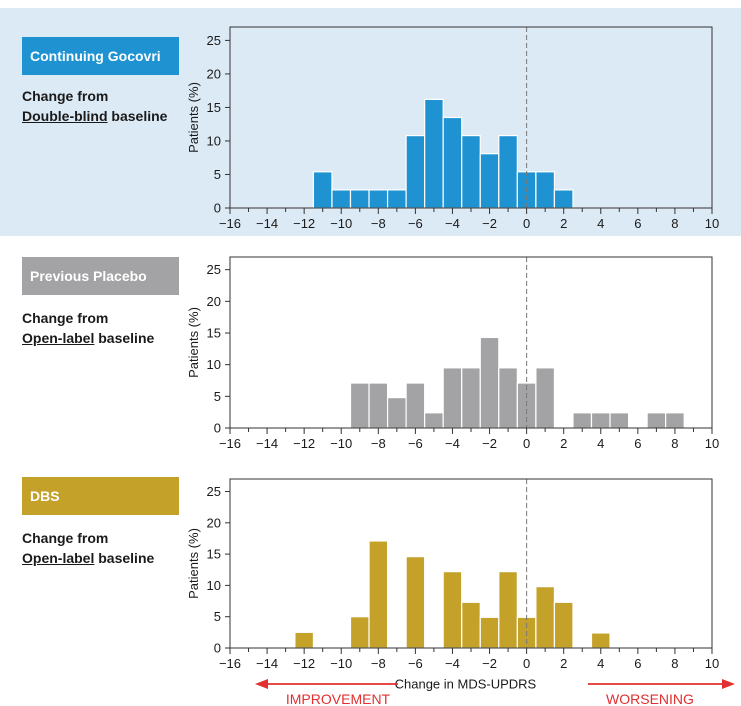  I want to click on change-text-dbs: Change from Open-label baseline, so click(88, 548).